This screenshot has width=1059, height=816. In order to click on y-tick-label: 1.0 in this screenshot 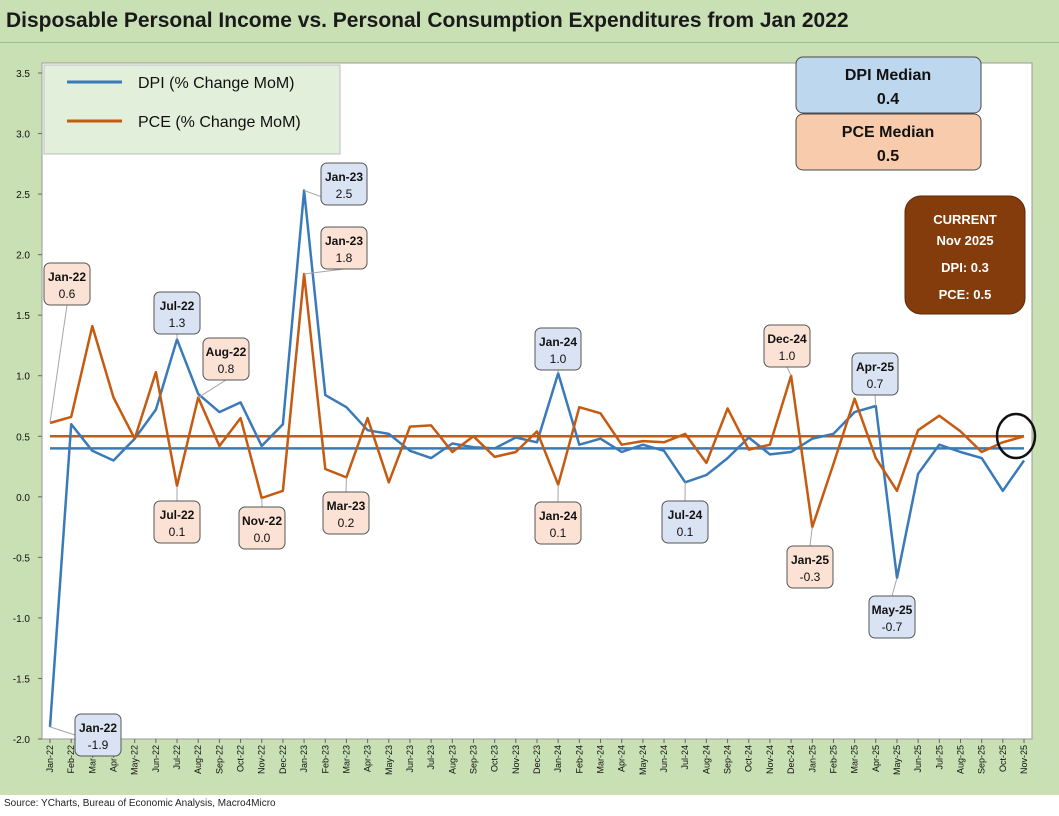, I will do `click(23, 377)`.